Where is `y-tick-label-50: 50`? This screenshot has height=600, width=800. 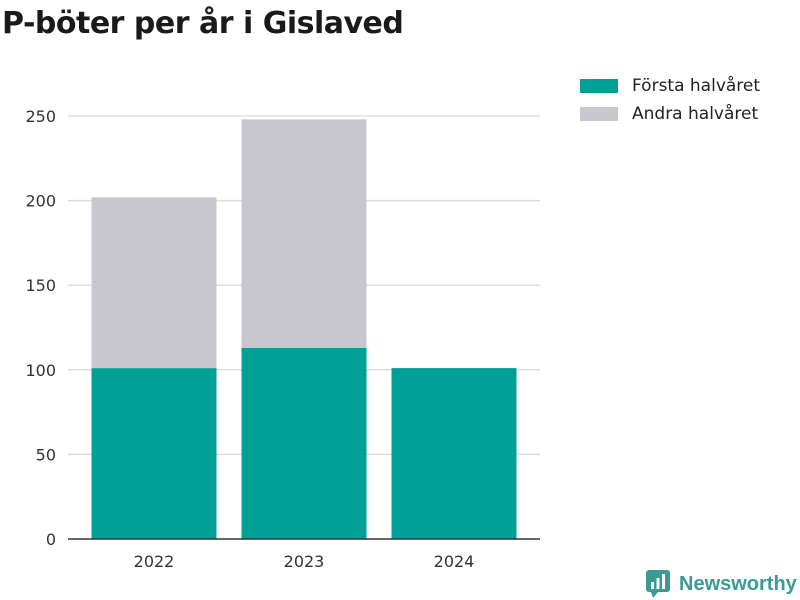
y-tick-label-50: 50 is located at coordinates (46, 454).